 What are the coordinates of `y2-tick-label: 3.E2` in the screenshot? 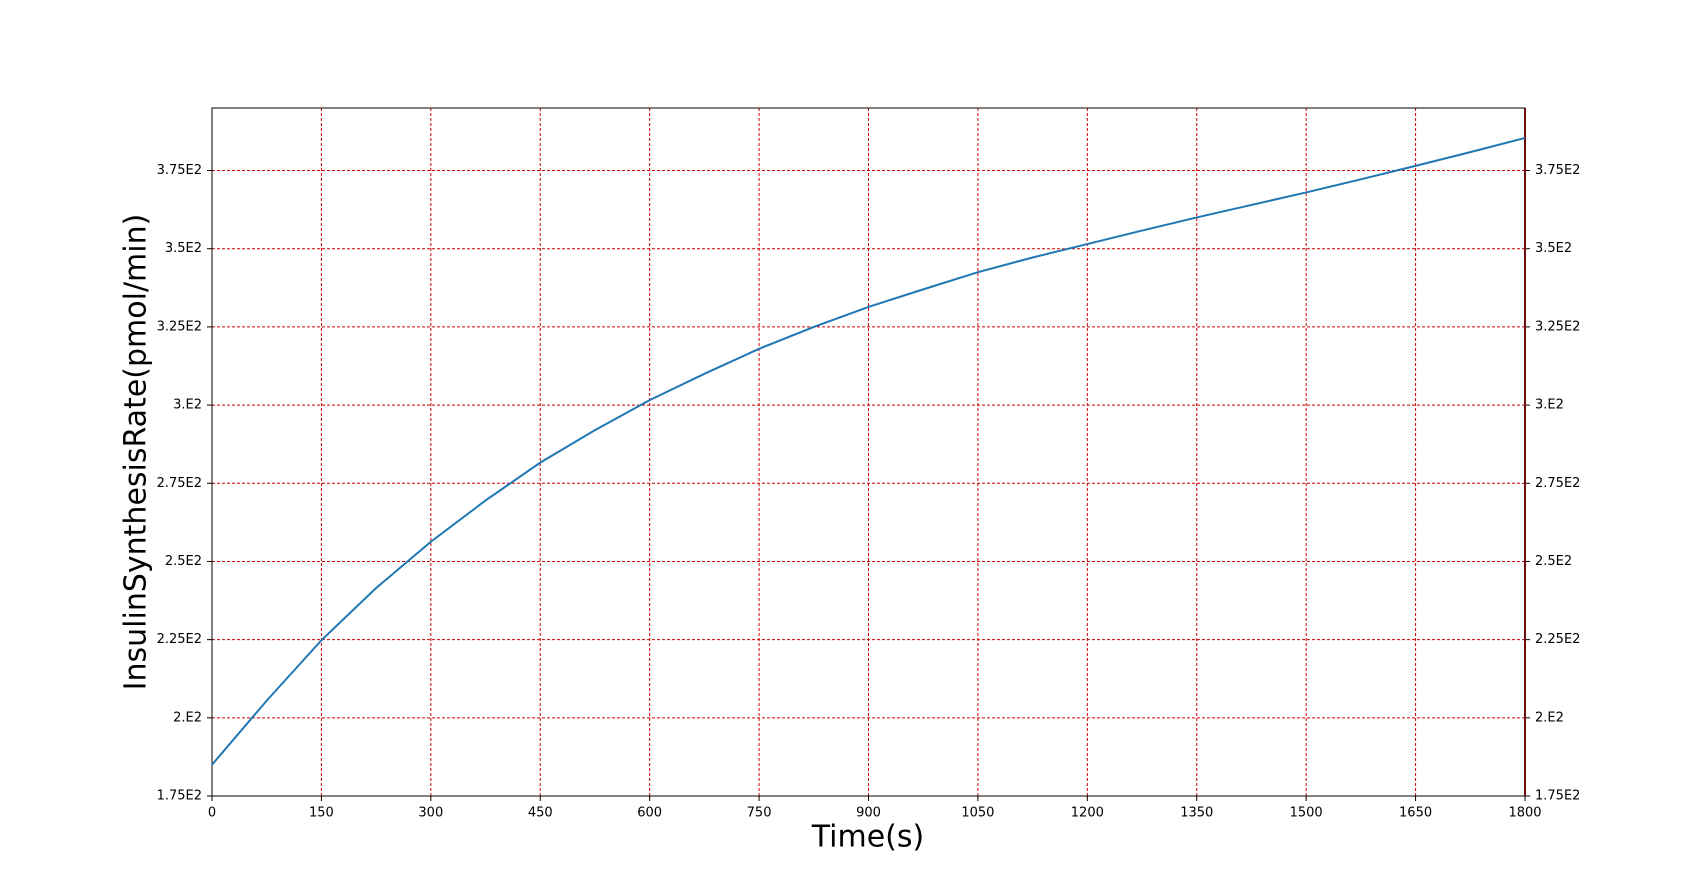 It's located at (1549, 405).